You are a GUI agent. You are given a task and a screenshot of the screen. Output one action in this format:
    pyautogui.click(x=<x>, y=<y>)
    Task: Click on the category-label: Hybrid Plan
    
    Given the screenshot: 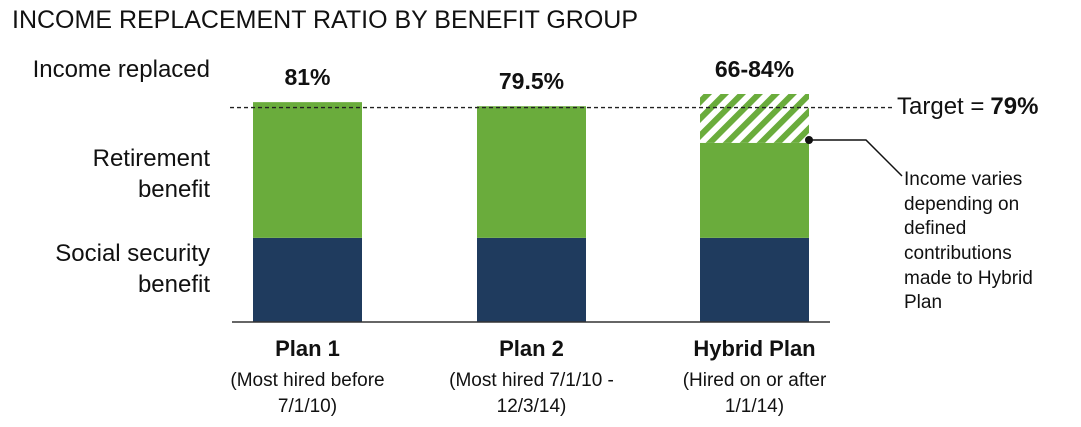 What is the action you would take?
    pyautogui.click(x=754, y=348)
    